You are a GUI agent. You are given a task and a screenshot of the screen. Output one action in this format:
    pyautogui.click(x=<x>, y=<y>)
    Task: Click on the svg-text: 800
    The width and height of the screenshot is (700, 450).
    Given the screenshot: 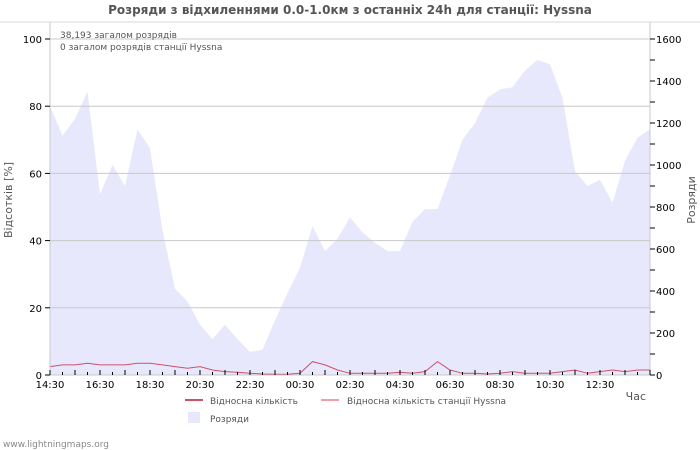 What is the action you would take?
    pyautogui.click(x=665, y=208)
    